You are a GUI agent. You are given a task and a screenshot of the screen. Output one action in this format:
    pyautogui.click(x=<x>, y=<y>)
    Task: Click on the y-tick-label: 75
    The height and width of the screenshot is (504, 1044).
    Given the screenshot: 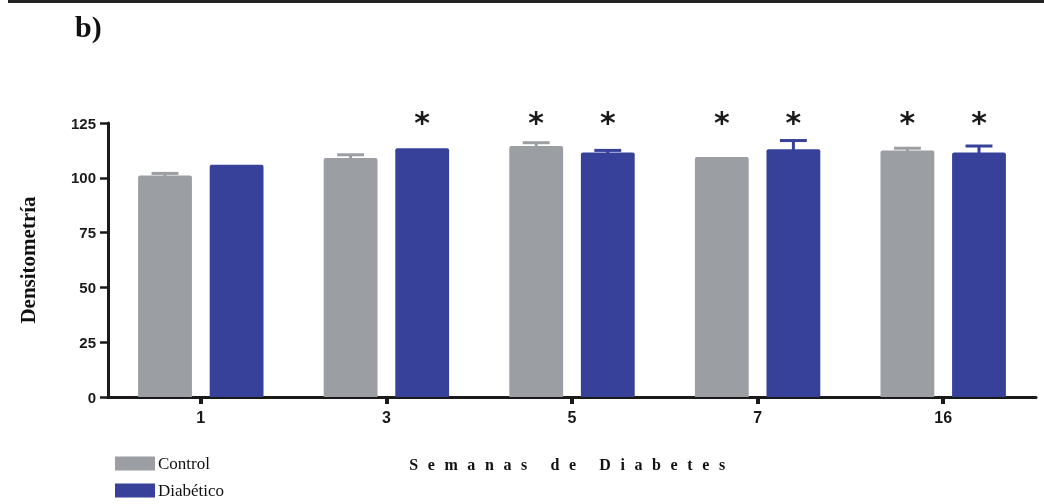 What is the action you would take?
    pyautogui.click(x=87, y=233)
    